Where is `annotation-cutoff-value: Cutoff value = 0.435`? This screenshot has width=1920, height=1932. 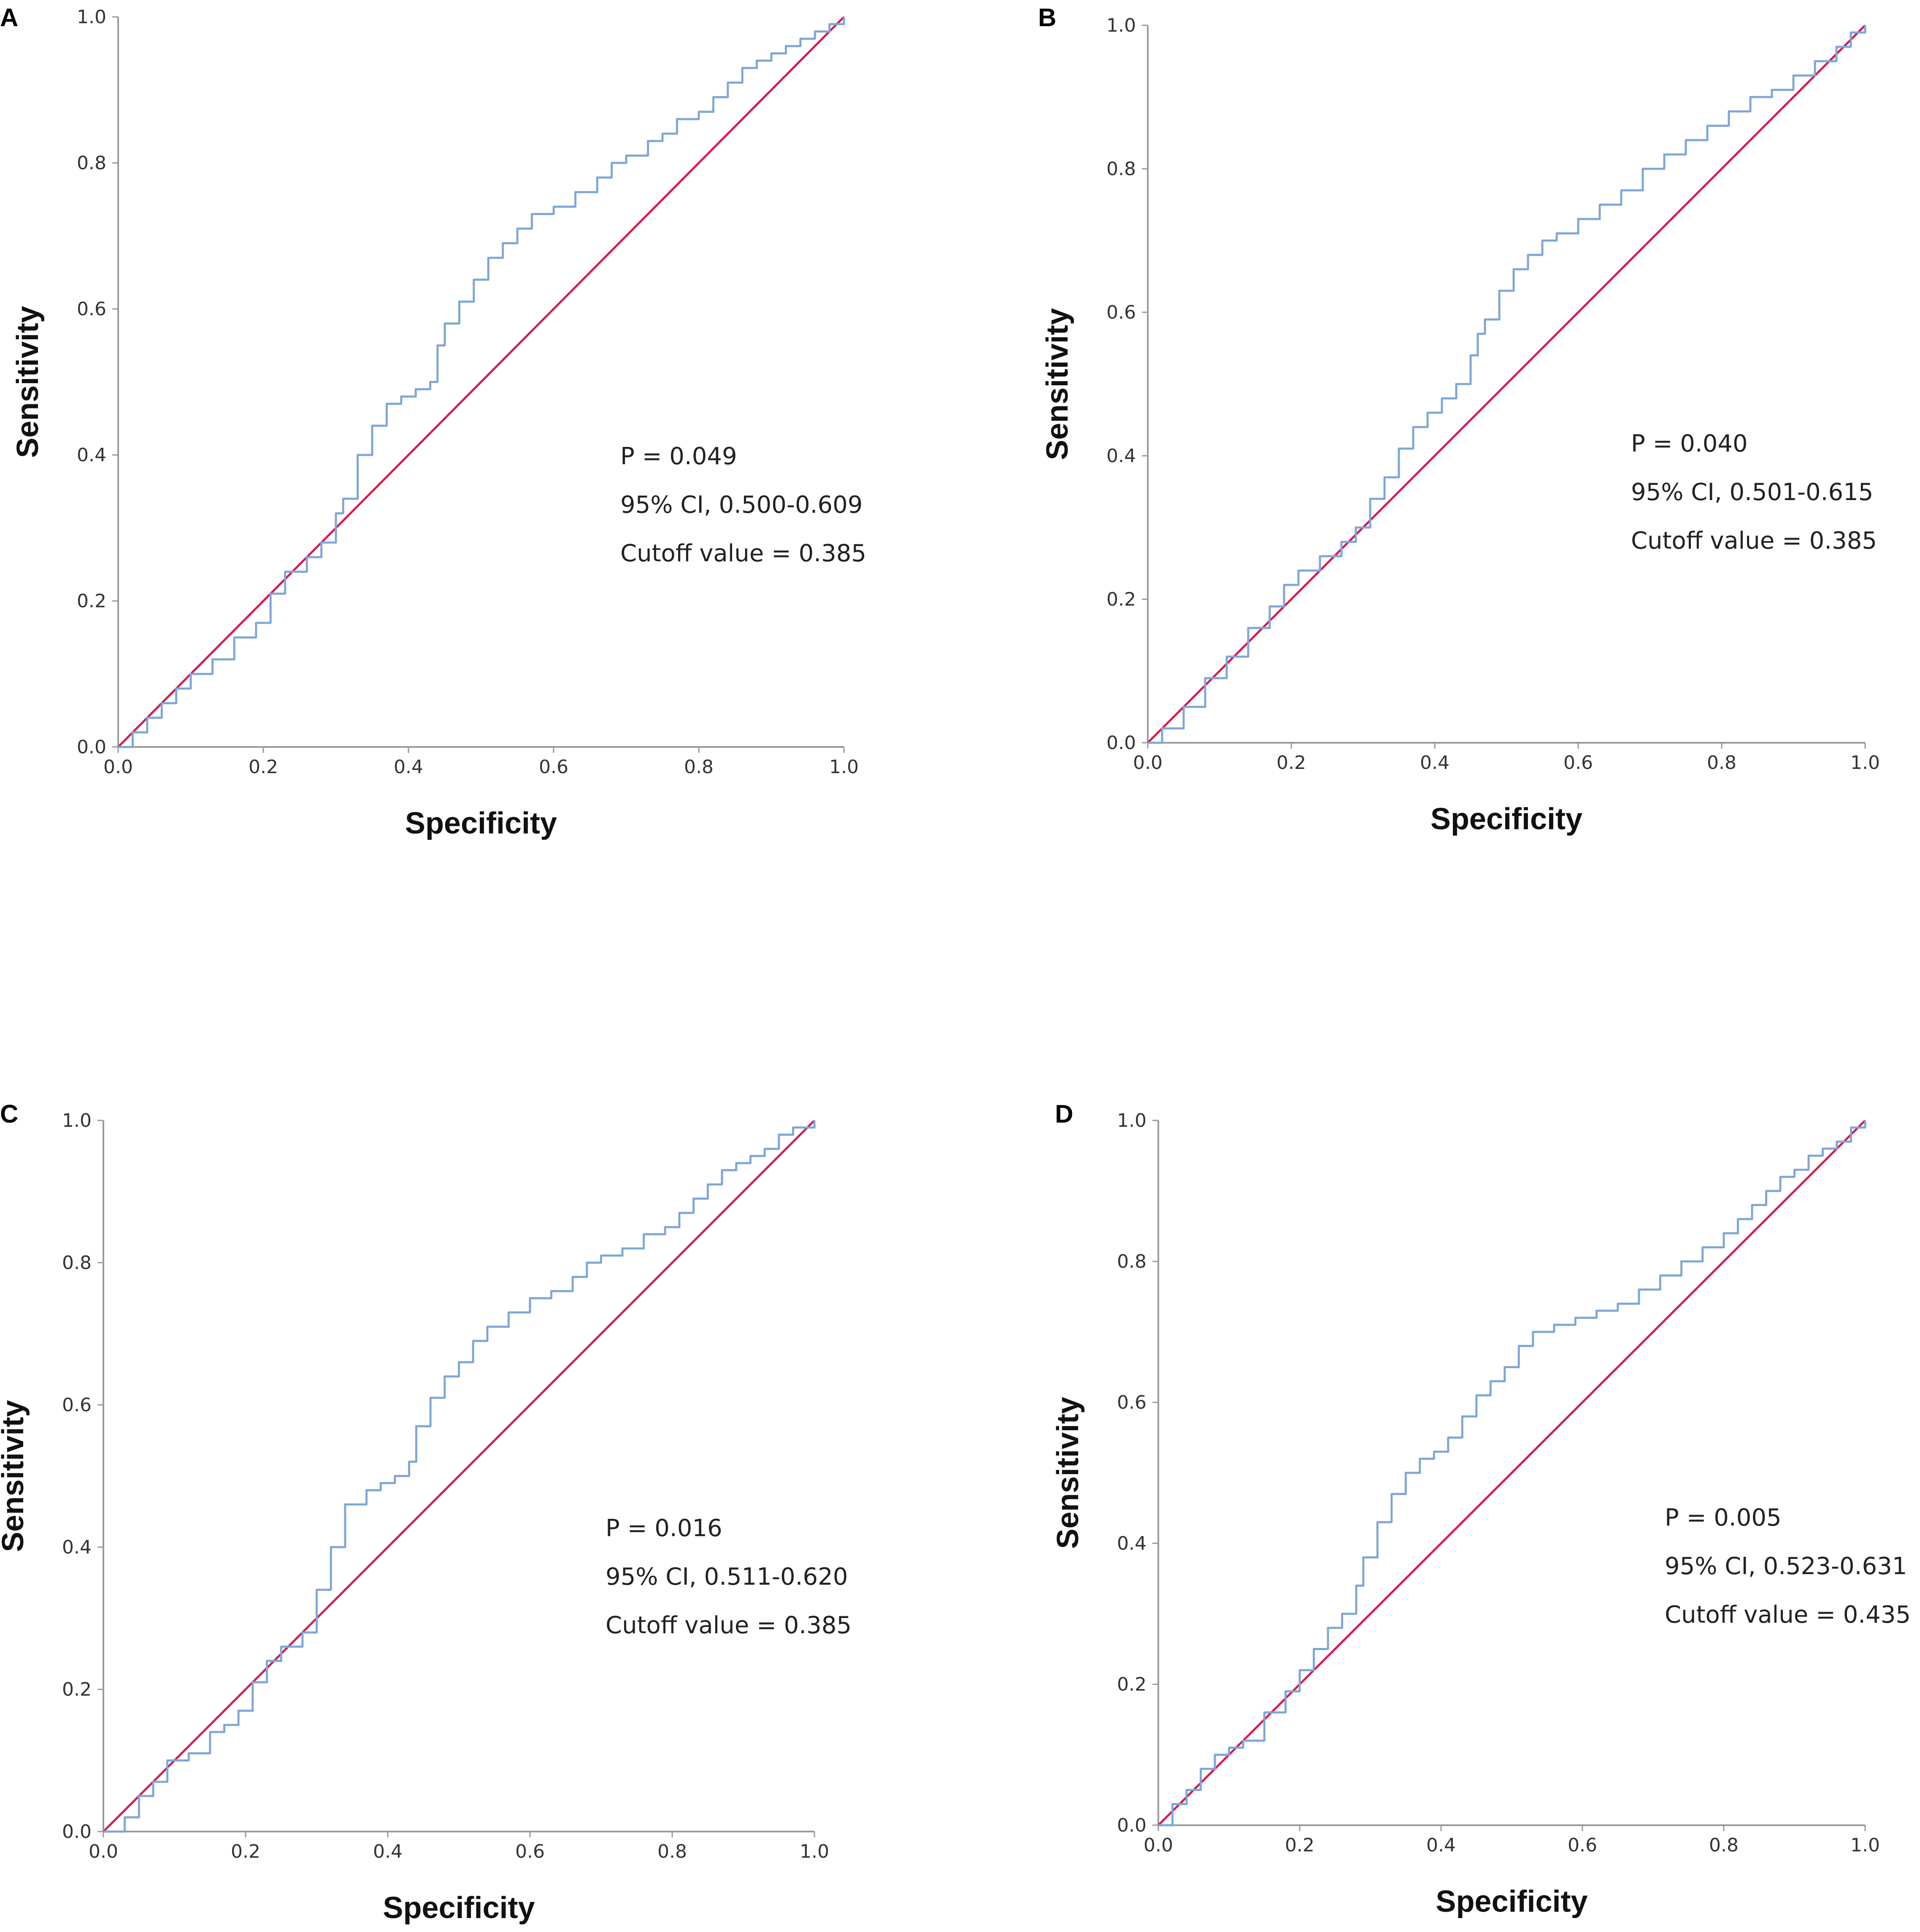 annotation-cutoff-value: Cutoff value = 0.435 is located at coordinates (1788, 1615).